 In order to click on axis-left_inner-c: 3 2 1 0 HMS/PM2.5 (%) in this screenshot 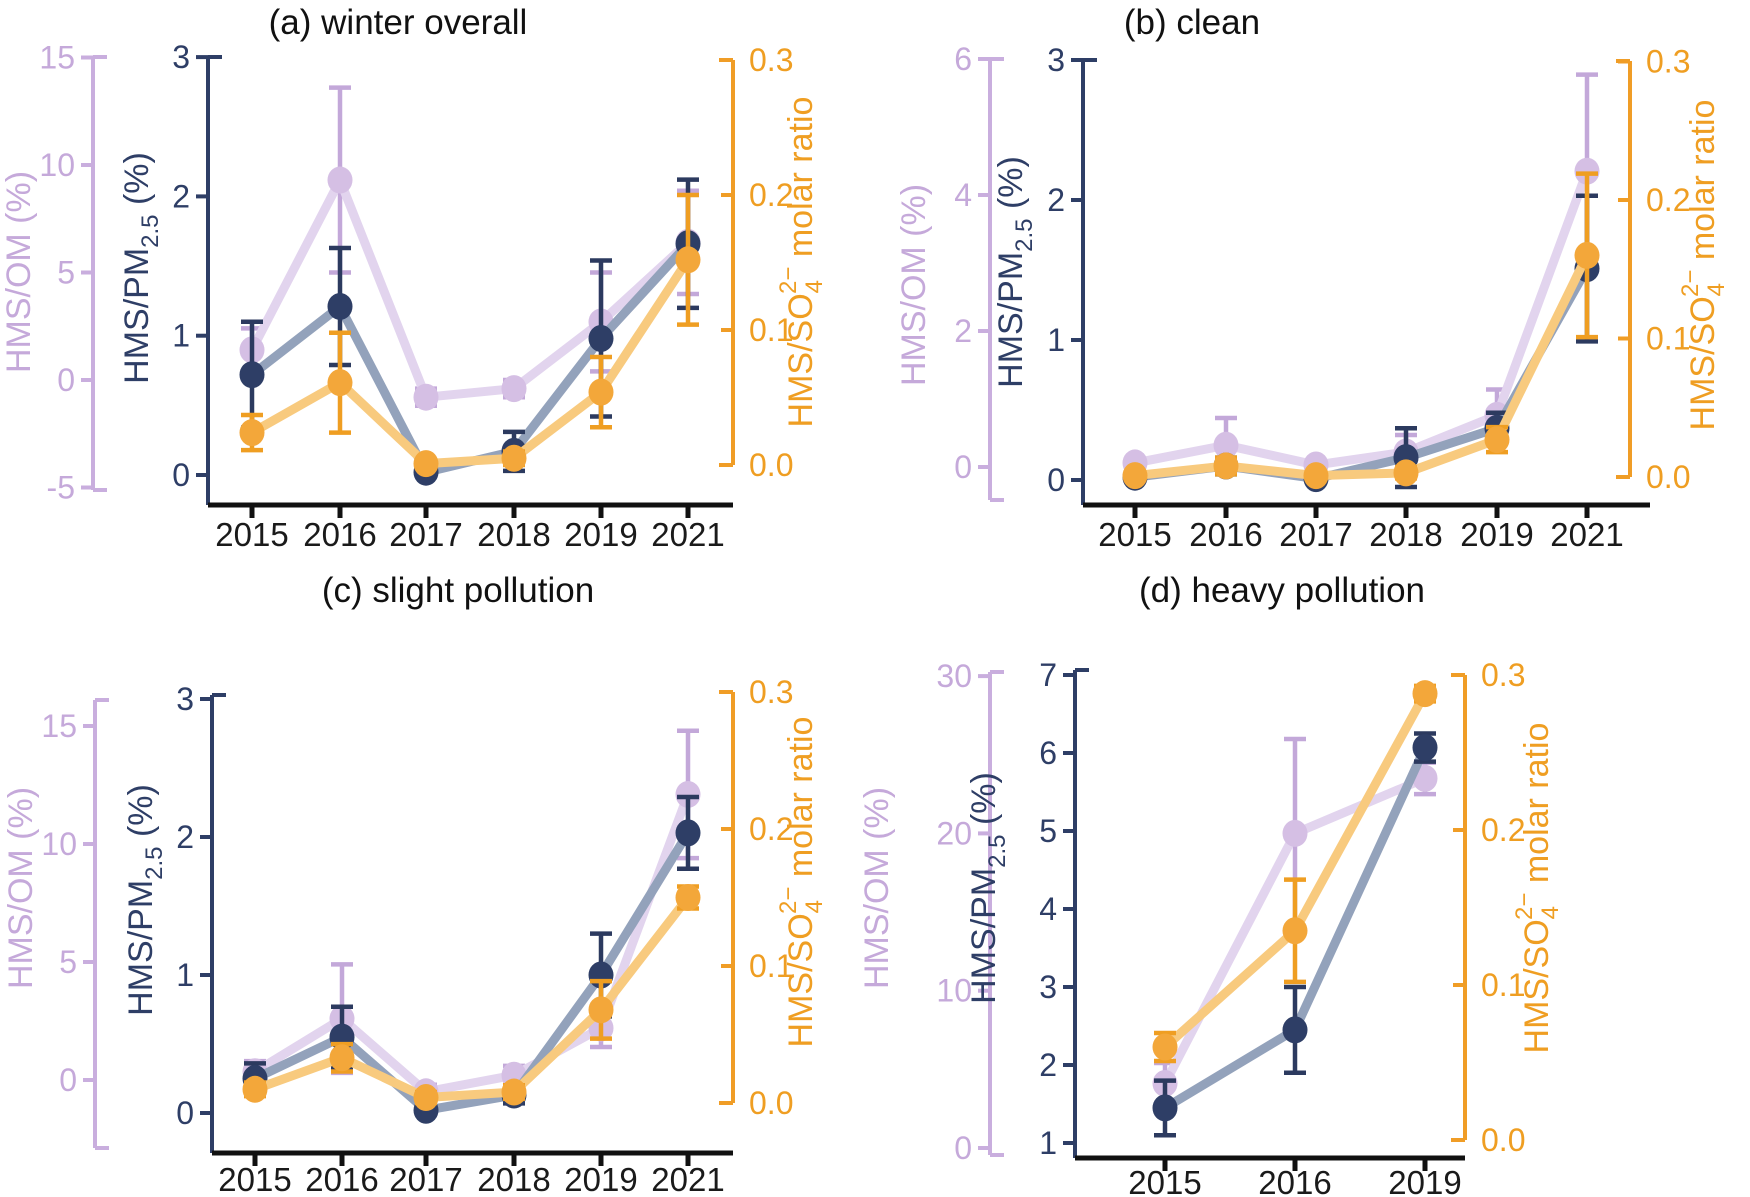, I will do `click(174, 917)`.